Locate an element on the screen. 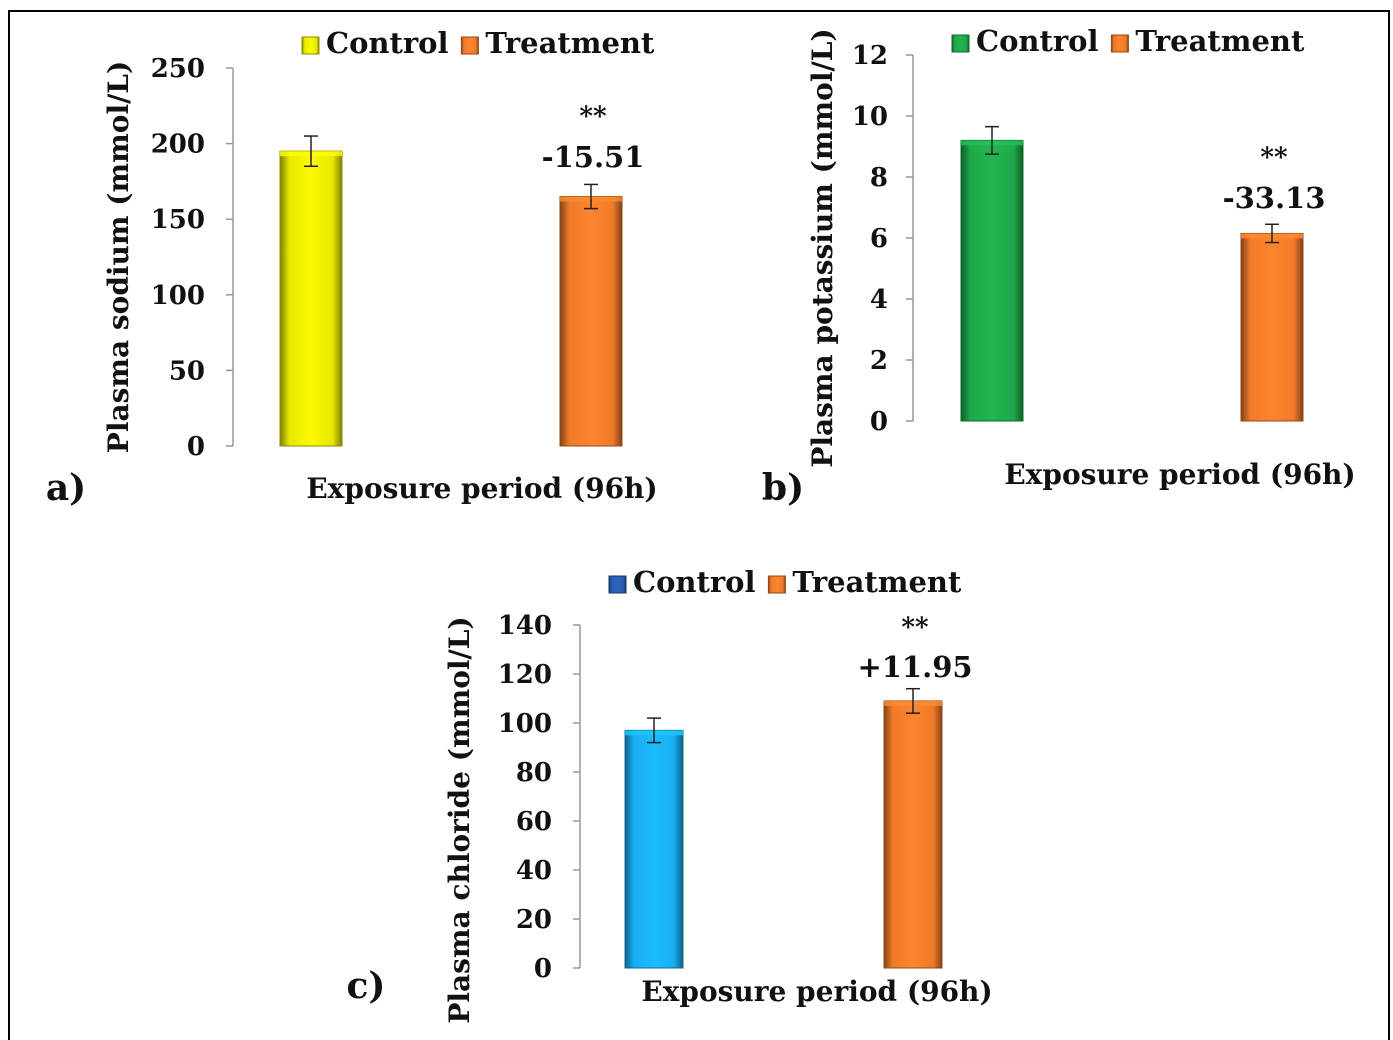  y-tick-label: 250 is located at coordinates (178, 69).